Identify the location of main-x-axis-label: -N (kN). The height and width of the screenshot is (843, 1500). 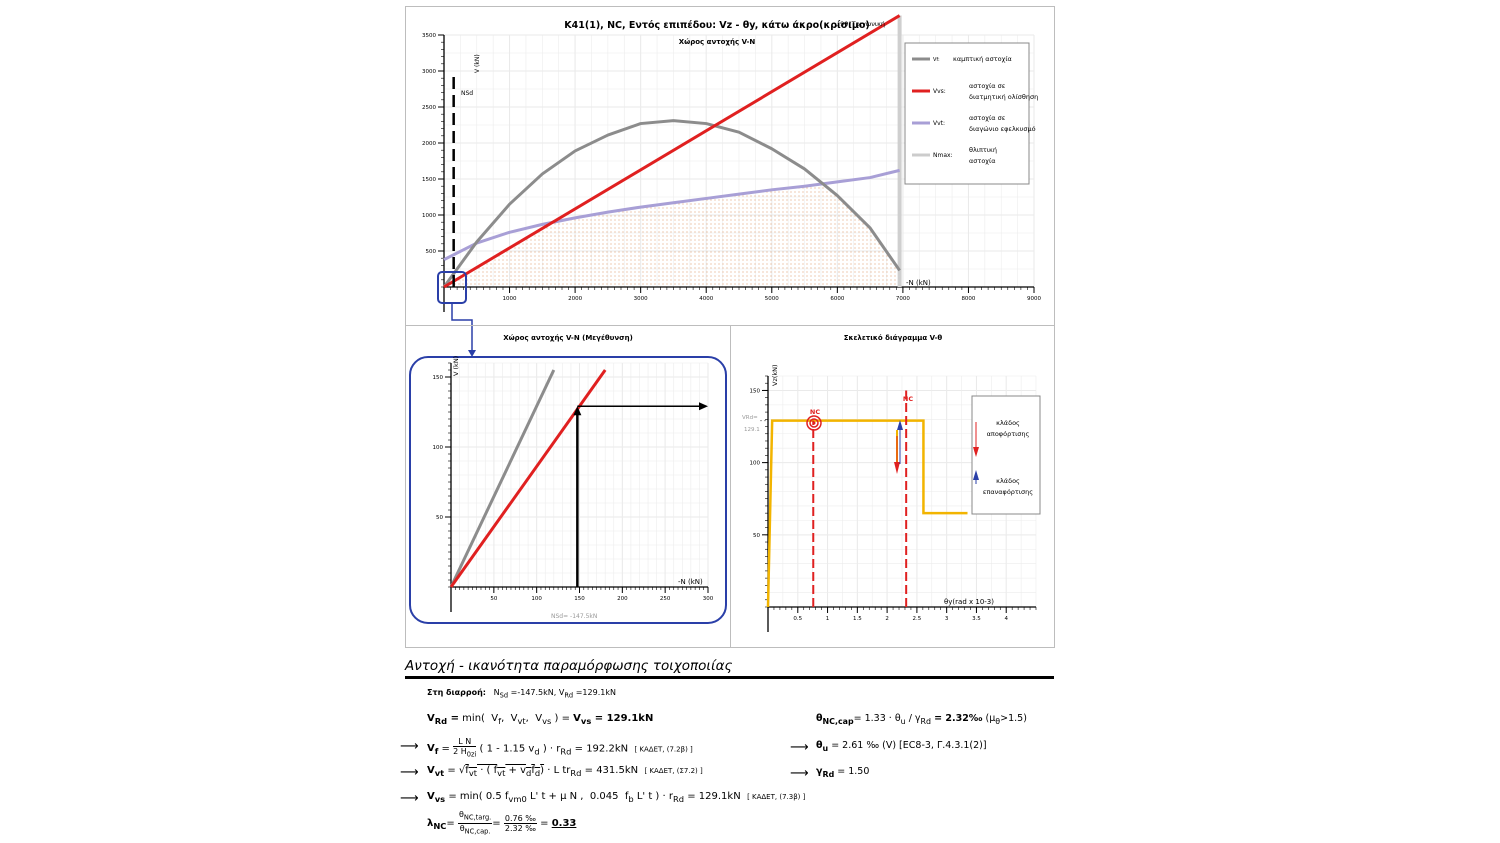
(918, 283).